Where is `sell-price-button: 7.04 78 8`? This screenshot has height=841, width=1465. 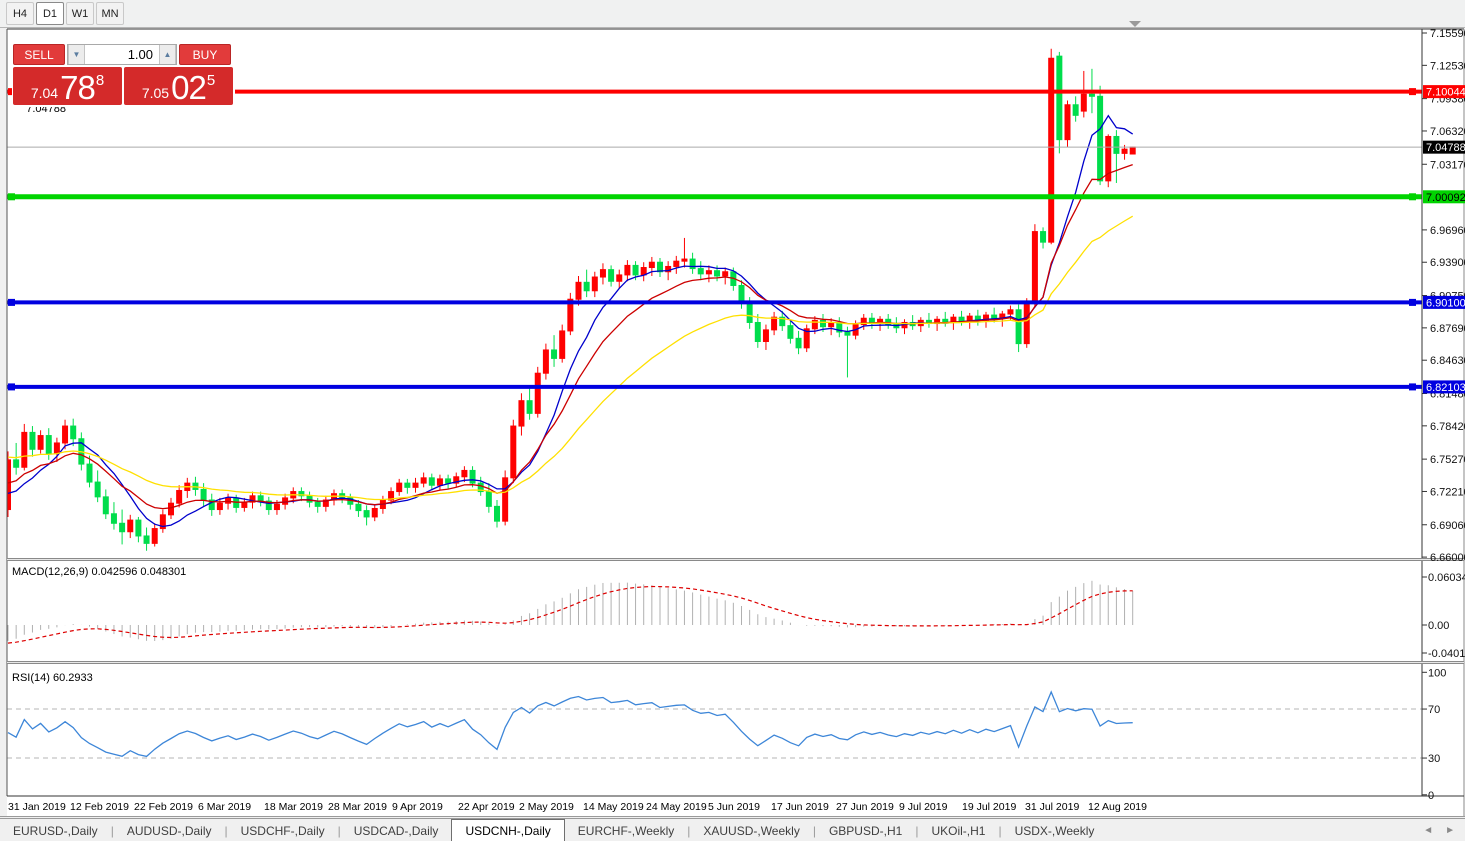 sell-price-button: 7.04 78 8 is located at coordinates (67, 86).